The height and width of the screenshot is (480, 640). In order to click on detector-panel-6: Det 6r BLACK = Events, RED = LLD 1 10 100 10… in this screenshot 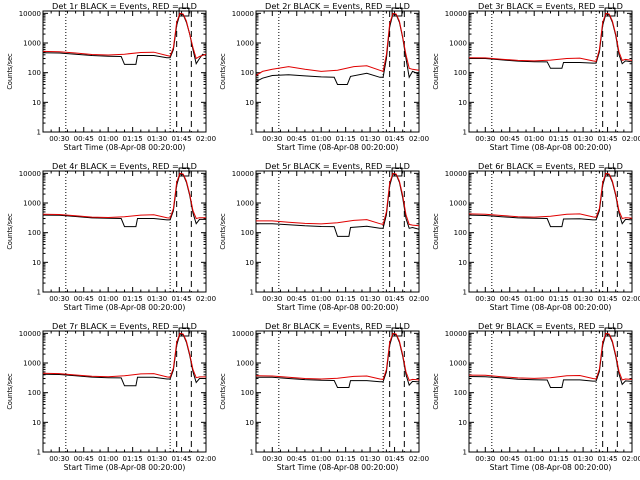, I will do `click(536, 236)`.